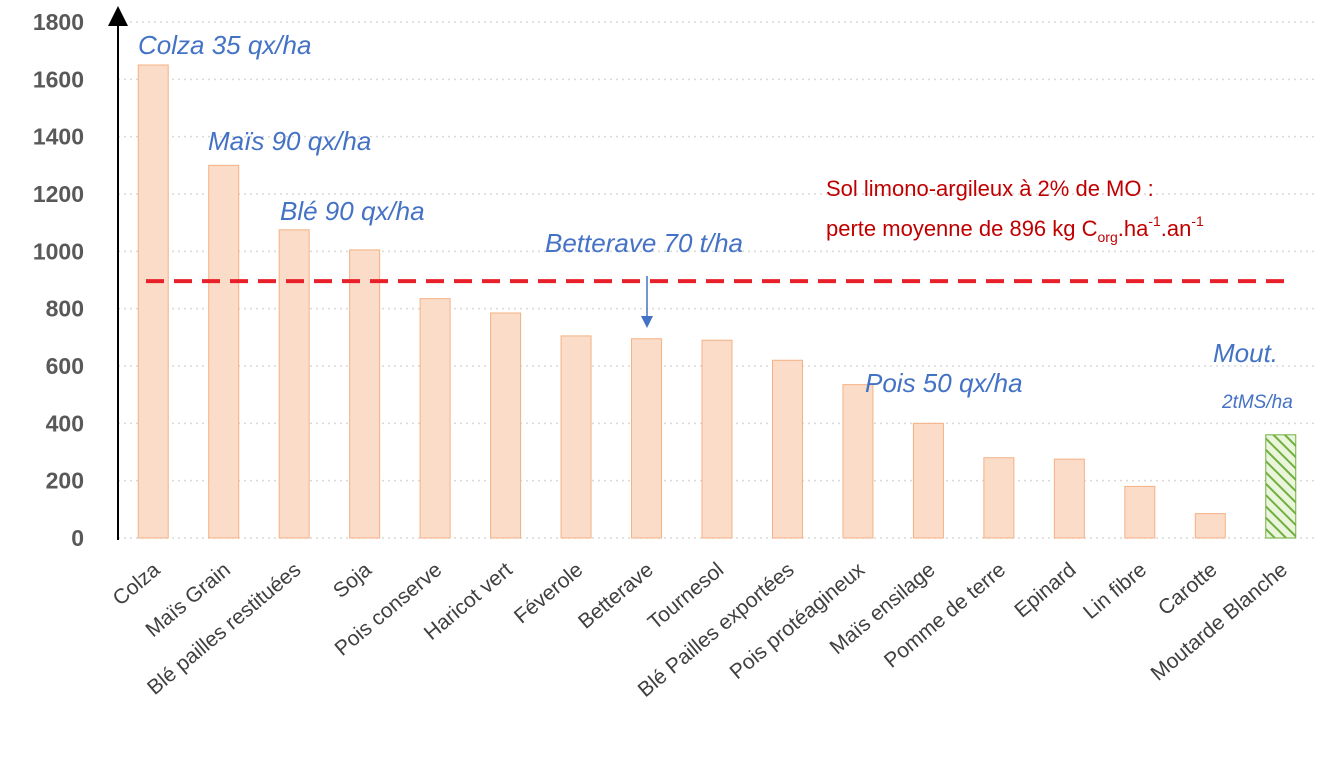 This screenshot has height=760, width=1328. I want to click on threshold-text-part: perte moyenne de 896 kg C, so click(962, 228).